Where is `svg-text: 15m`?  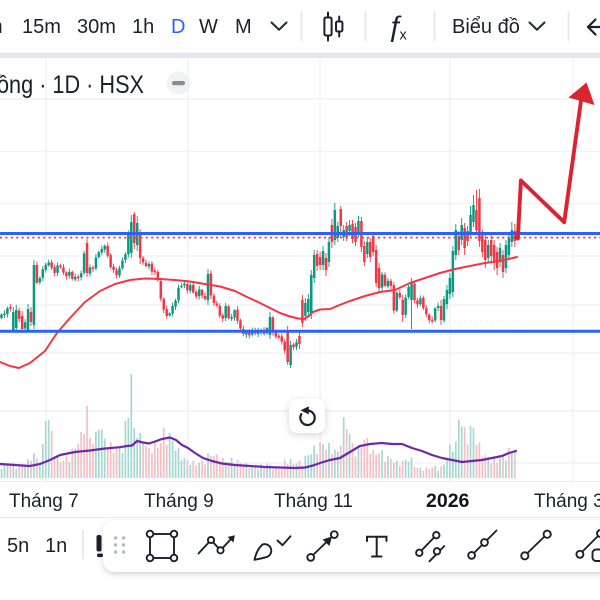
svg-text: 15m is located at coordinates (41, 27).